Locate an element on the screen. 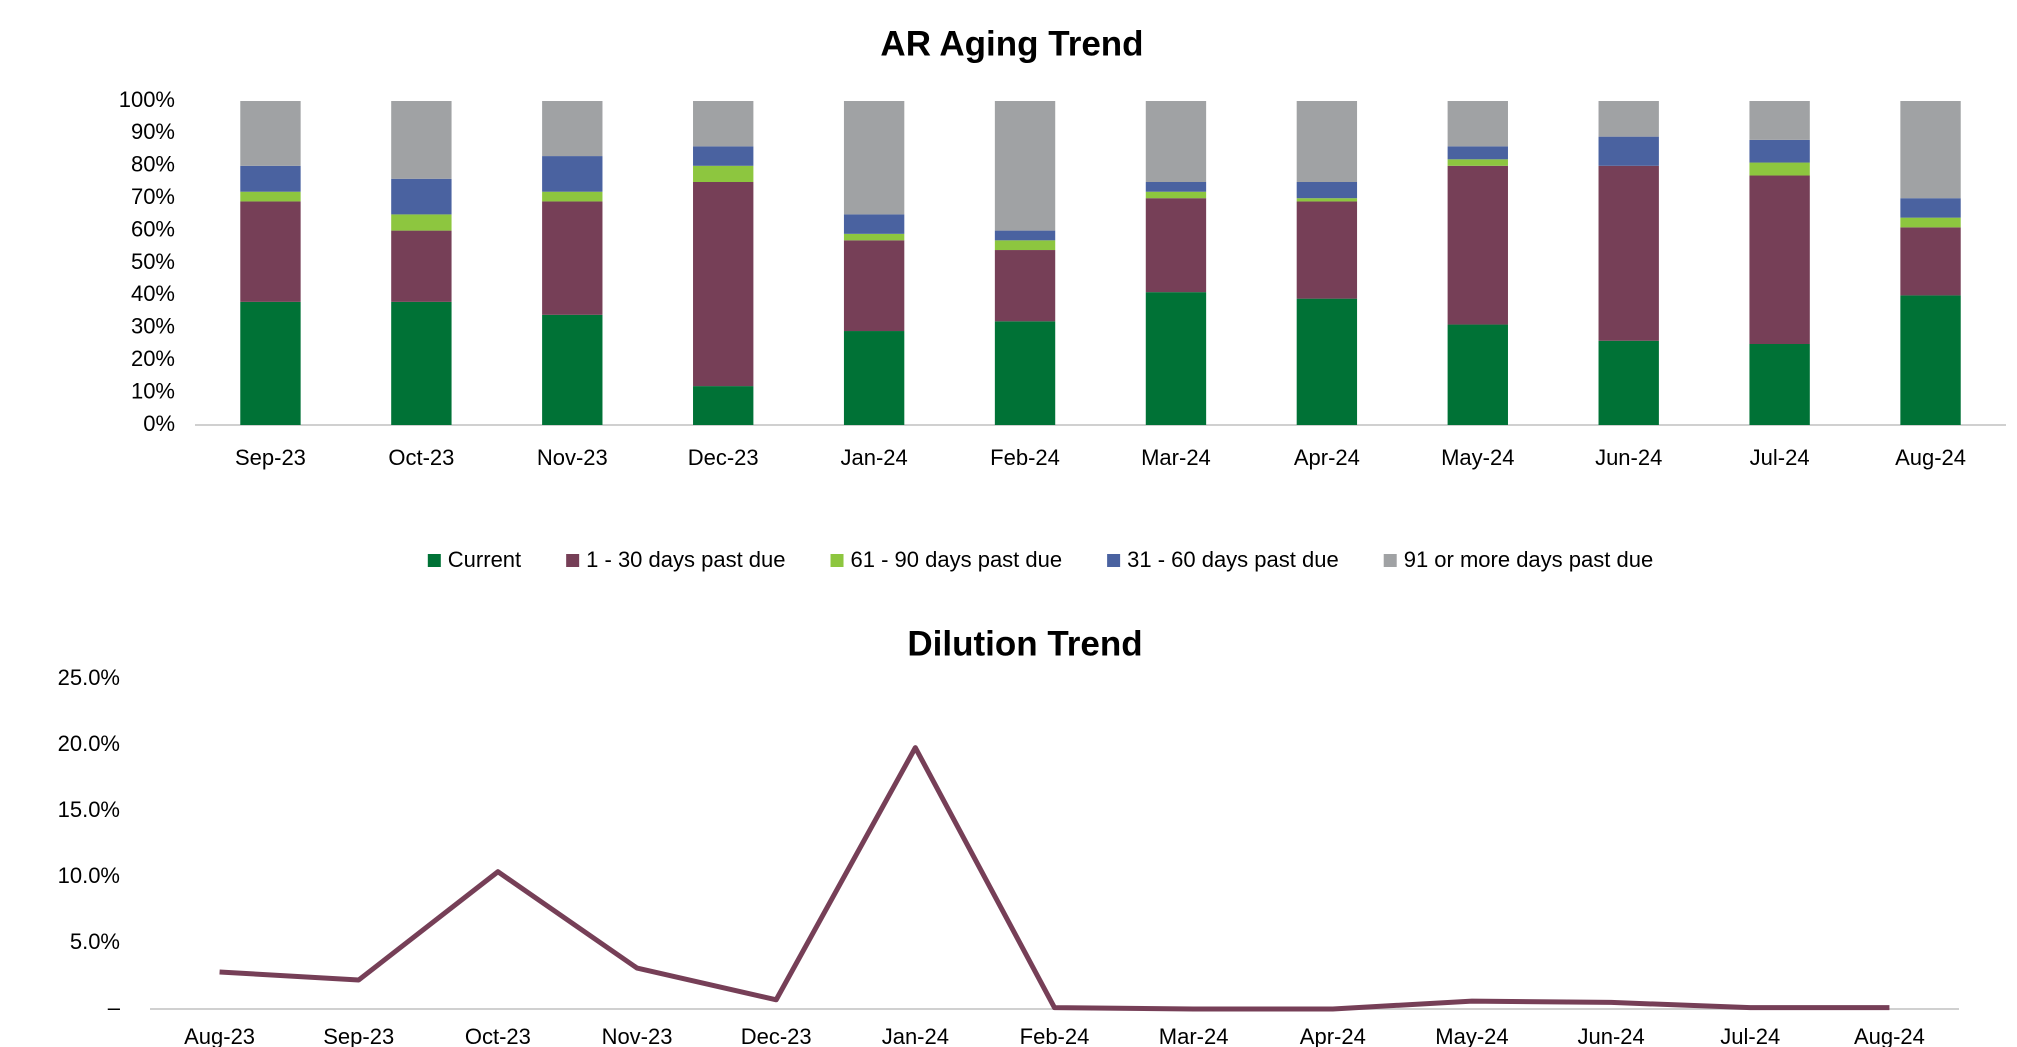 The image size is (2017, 1047). y-tick-label: 5.0% is located at coordinates (95, 941).